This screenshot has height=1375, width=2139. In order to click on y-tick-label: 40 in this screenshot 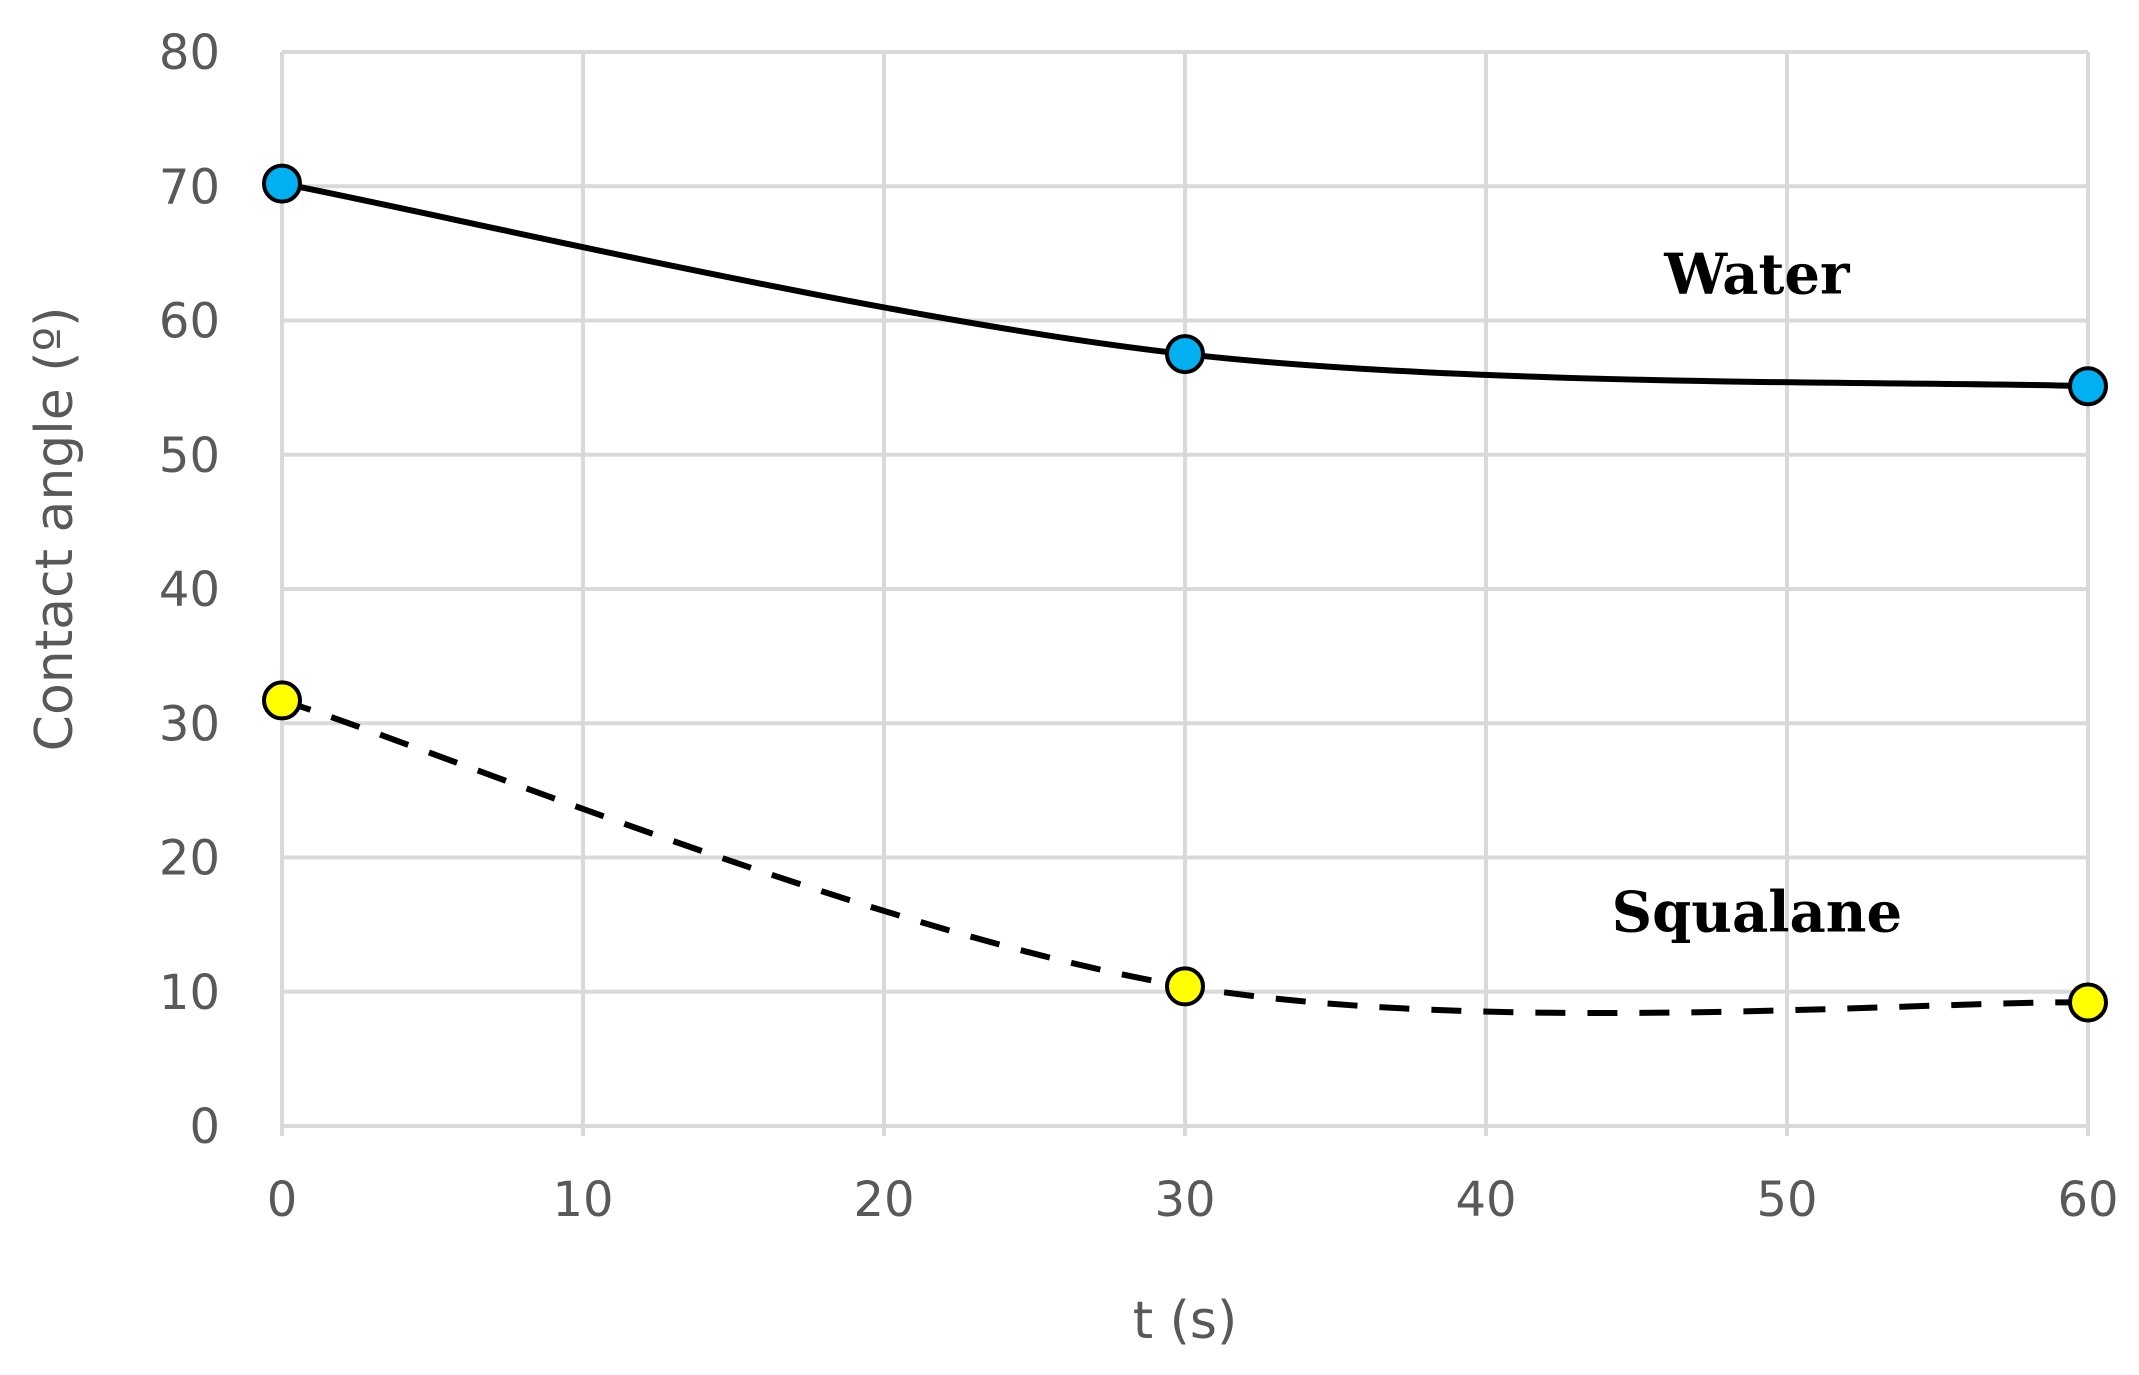, I will do `click(189, 590)`.